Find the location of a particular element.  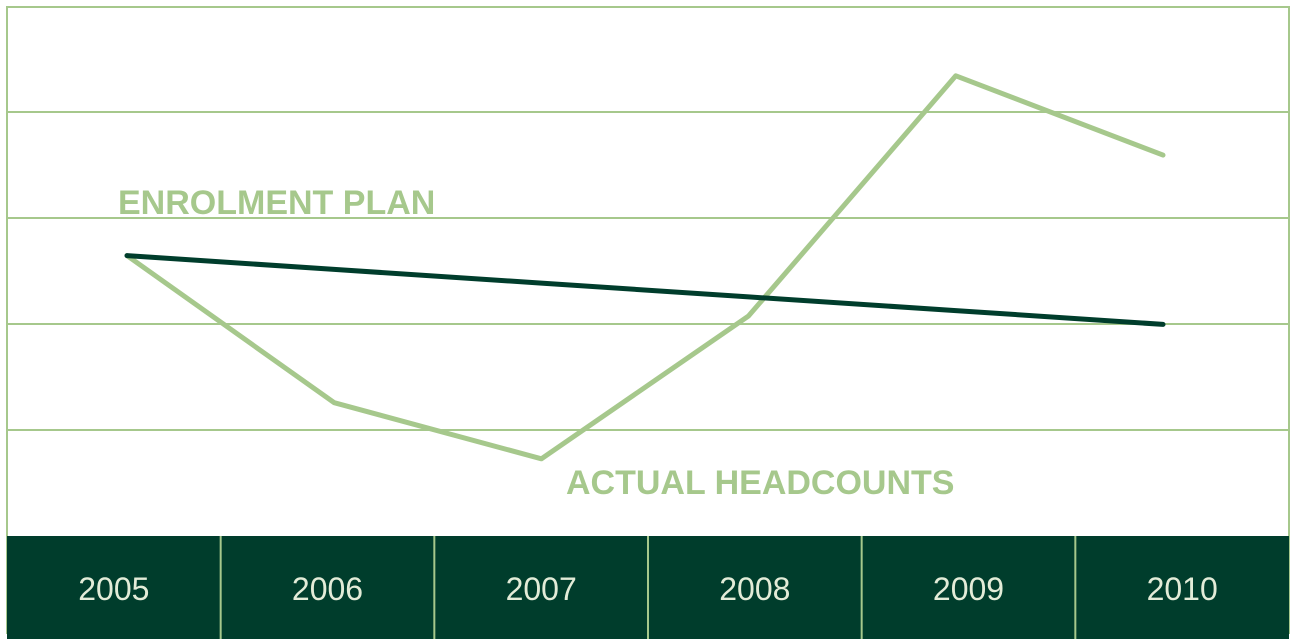

x-tick-label: 2006 is located at coordinates (327, 589).